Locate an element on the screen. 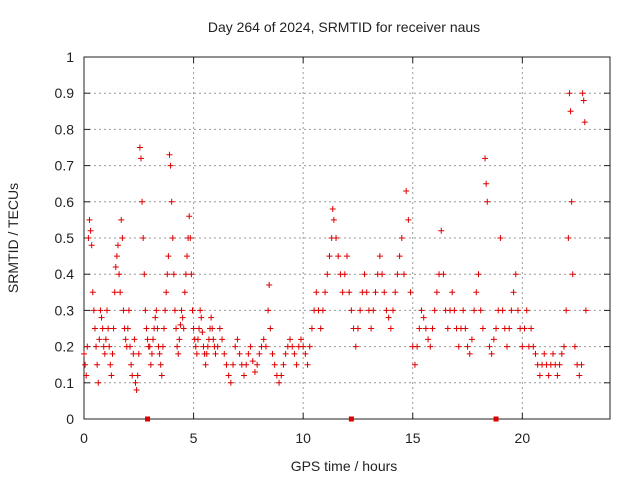 The height and width of the screenshot is (480, 640). y-tick-label: 0.9 is located at coordinates (65, 93).